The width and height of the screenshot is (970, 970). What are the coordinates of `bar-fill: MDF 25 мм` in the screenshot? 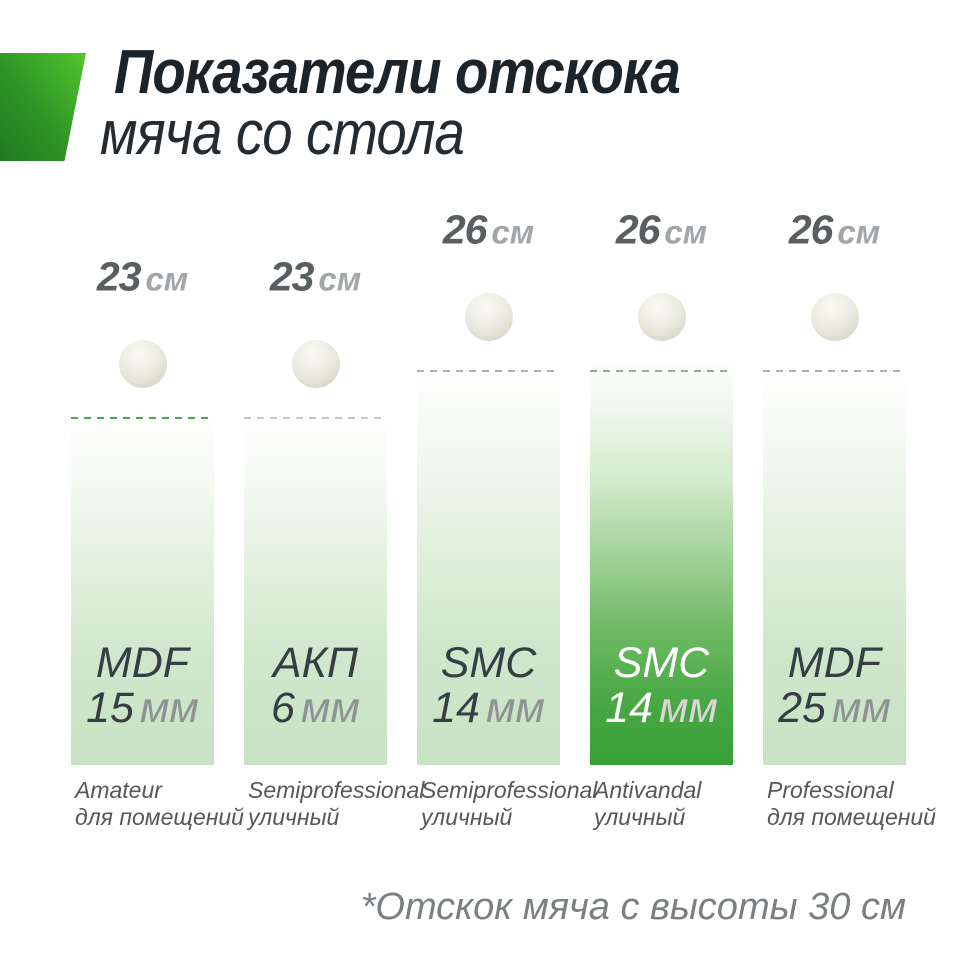 It's located at (834, 563).